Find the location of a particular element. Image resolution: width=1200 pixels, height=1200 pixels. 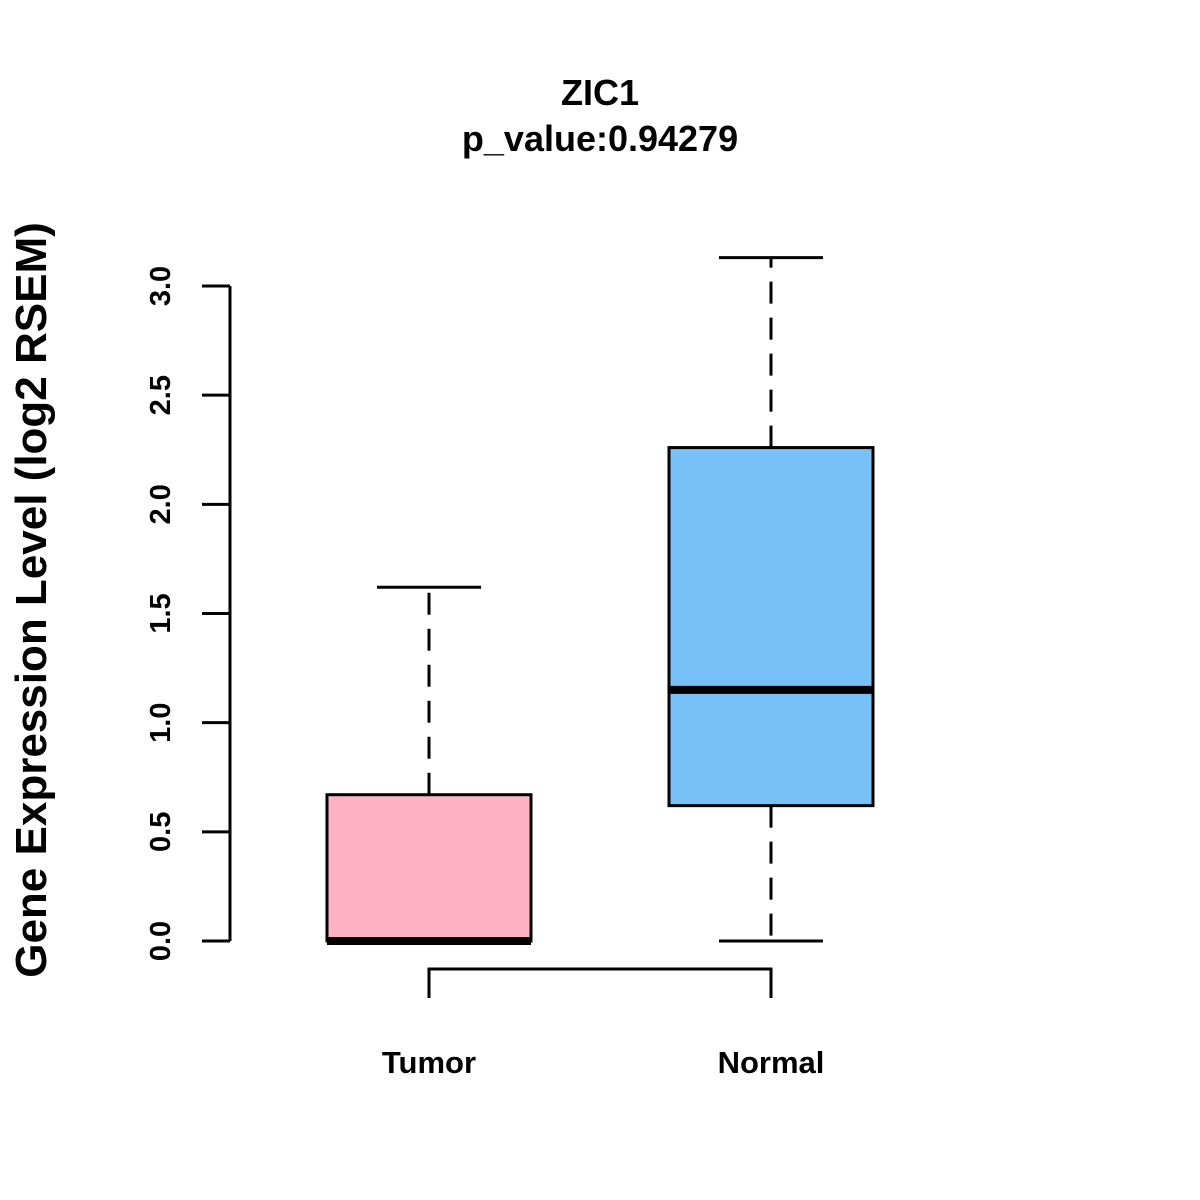

y-tick-label: 1.0 is located at coordinates (161, 723).